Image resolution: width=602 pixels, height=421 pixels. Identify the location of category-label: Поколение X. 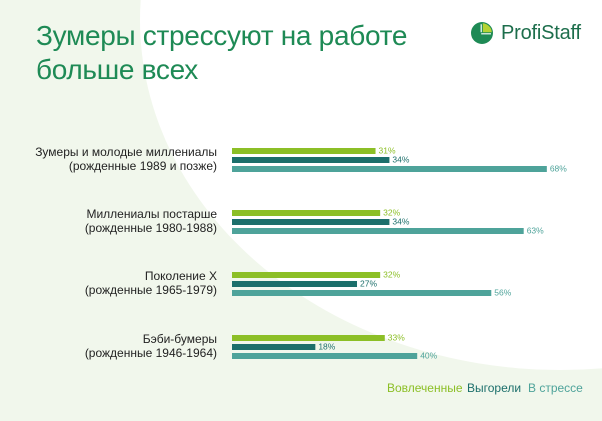
(181, 276).